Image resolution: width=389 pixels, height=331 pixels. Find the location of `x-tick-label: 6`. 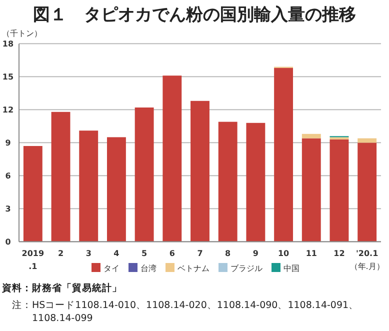

x-tick-label: 6 is located at coordinates (172, 253).